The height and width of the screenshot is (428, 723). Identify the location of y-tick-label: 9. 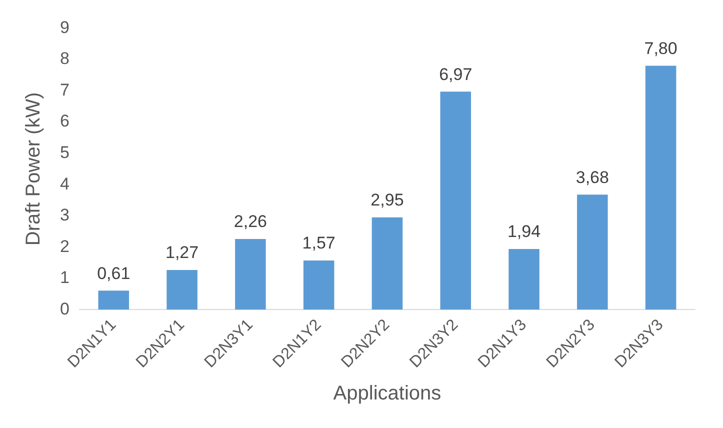
(65, 27).